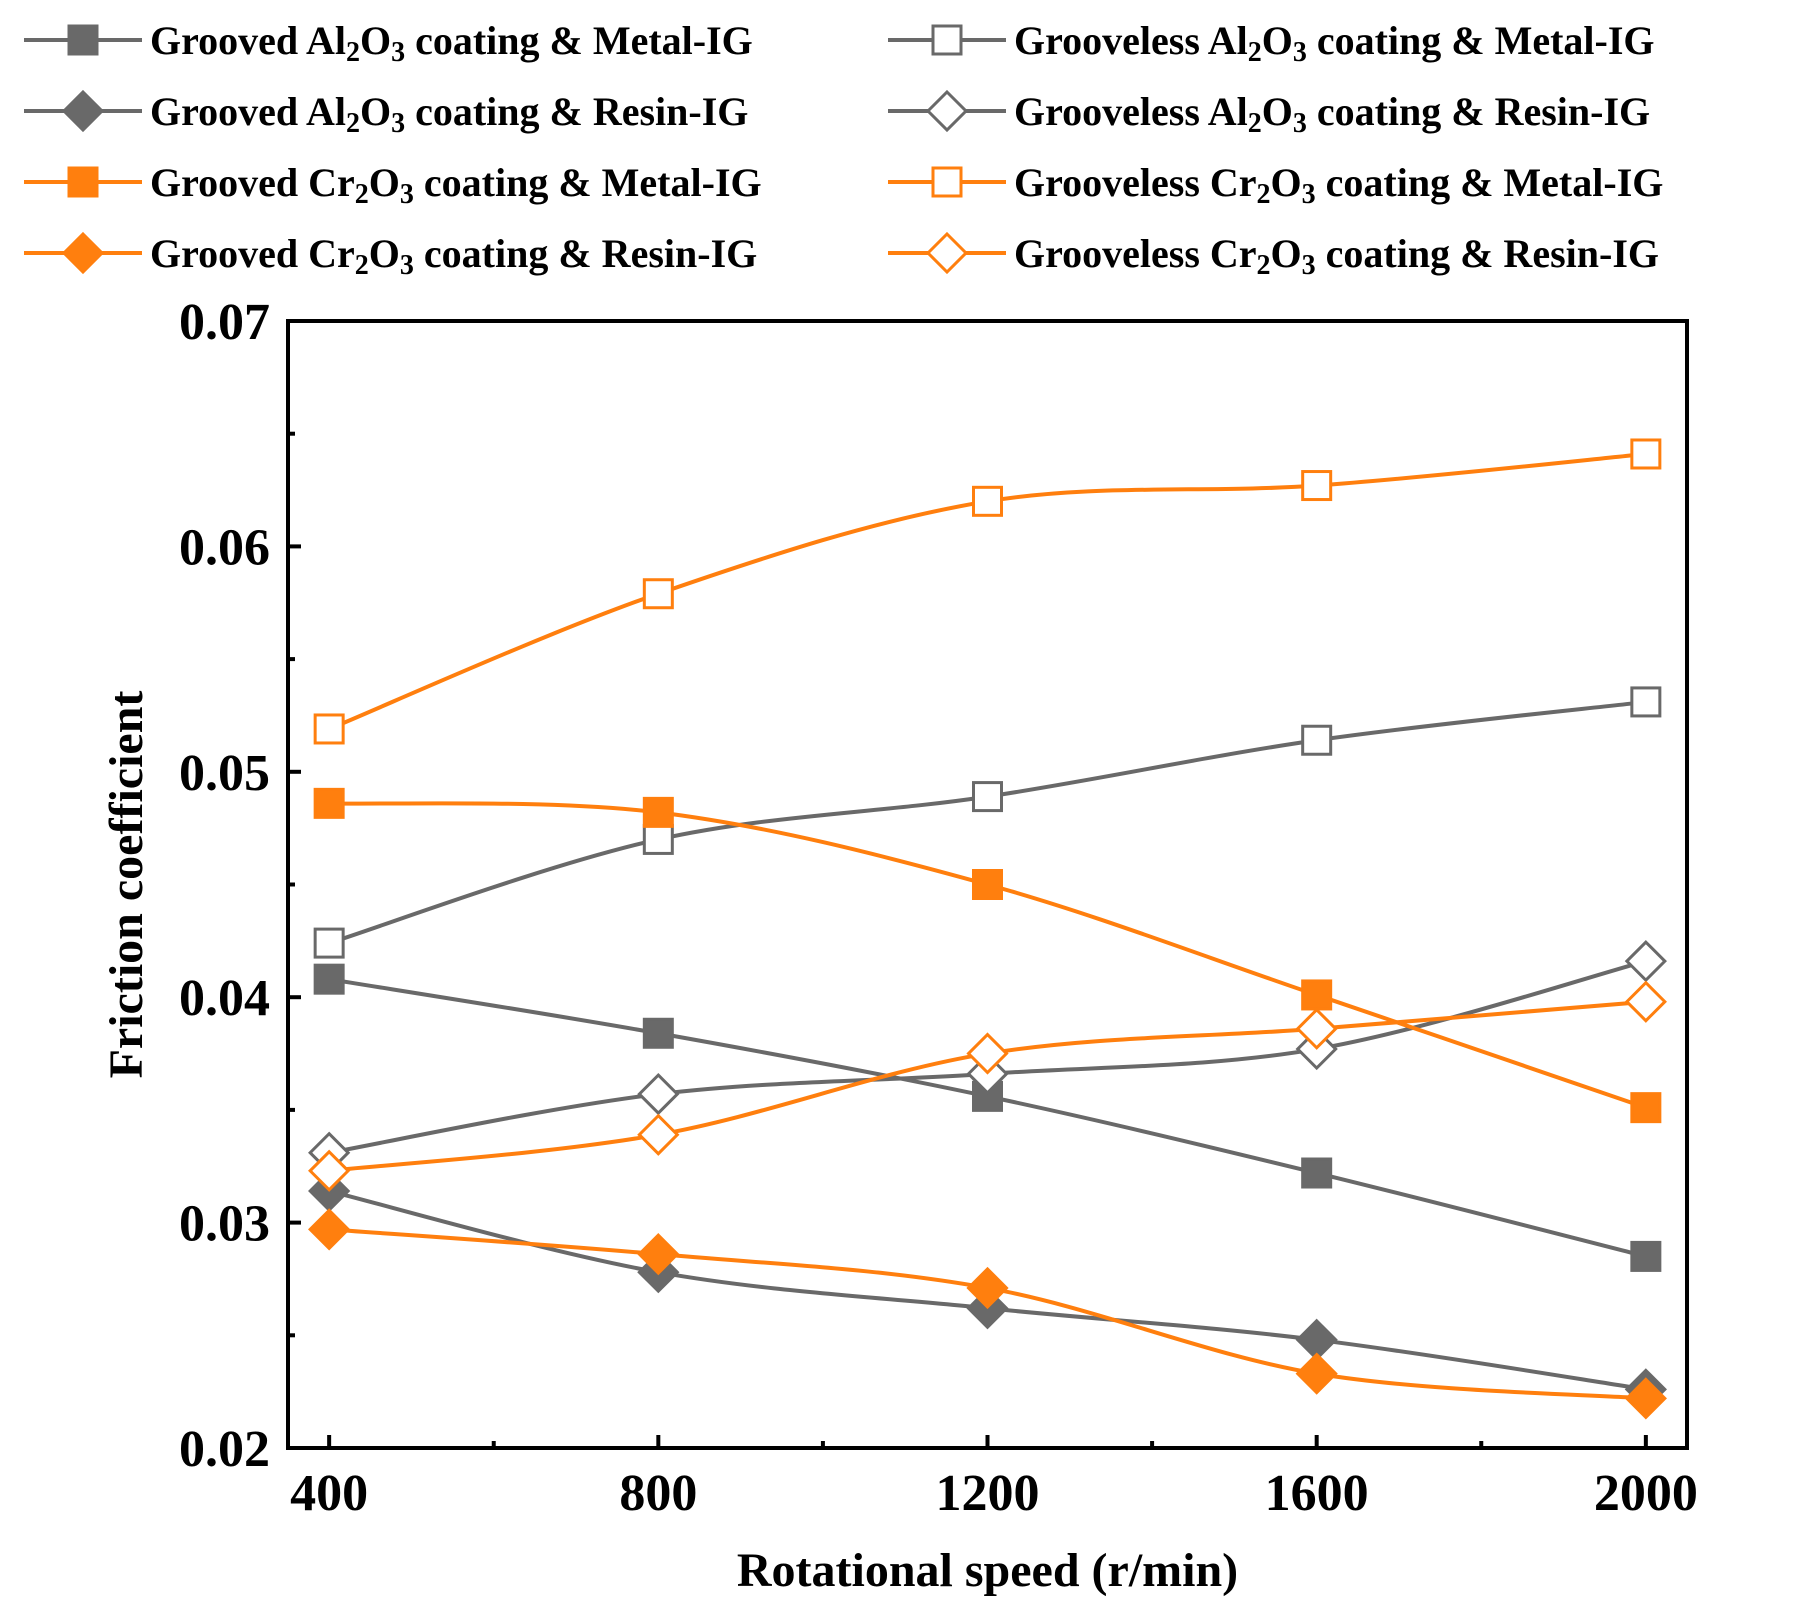 The width and height of the screenshot is (1796, 1607). What do you see at coordinates (449, 114) in the screenshot?
I see `legend-label: Grooved Al2O3 coating & Resin-IG` at bounding box center [449, 114].